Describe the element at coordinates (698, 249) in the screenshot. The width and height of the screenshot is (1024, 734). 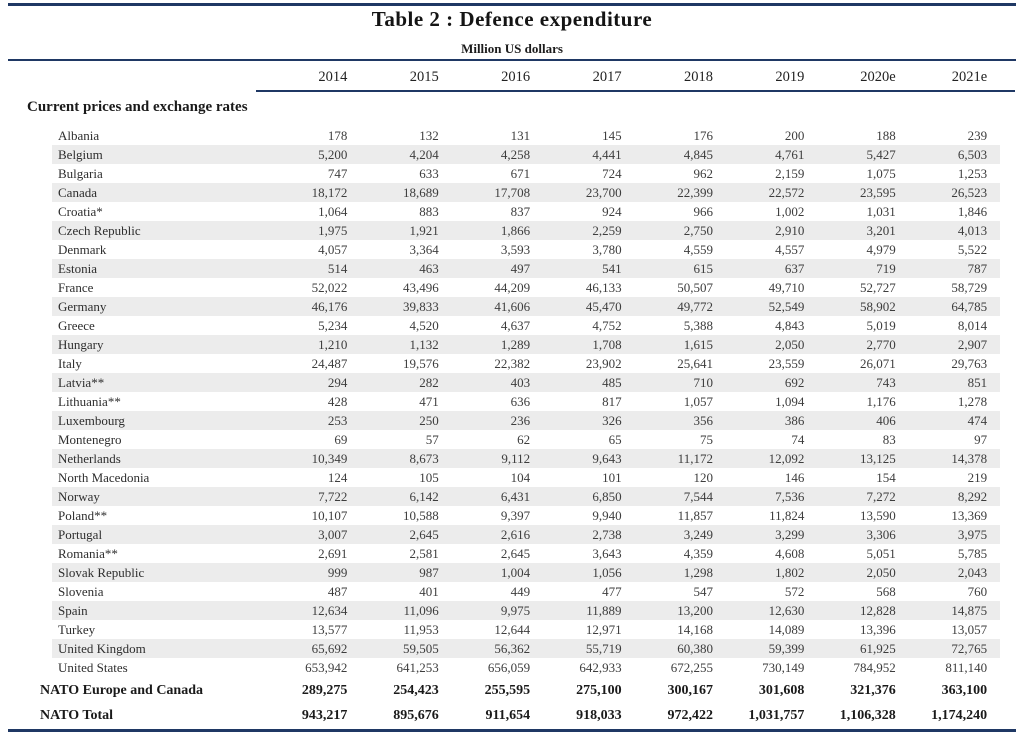
I see `value-cell: 4,559` at that location.